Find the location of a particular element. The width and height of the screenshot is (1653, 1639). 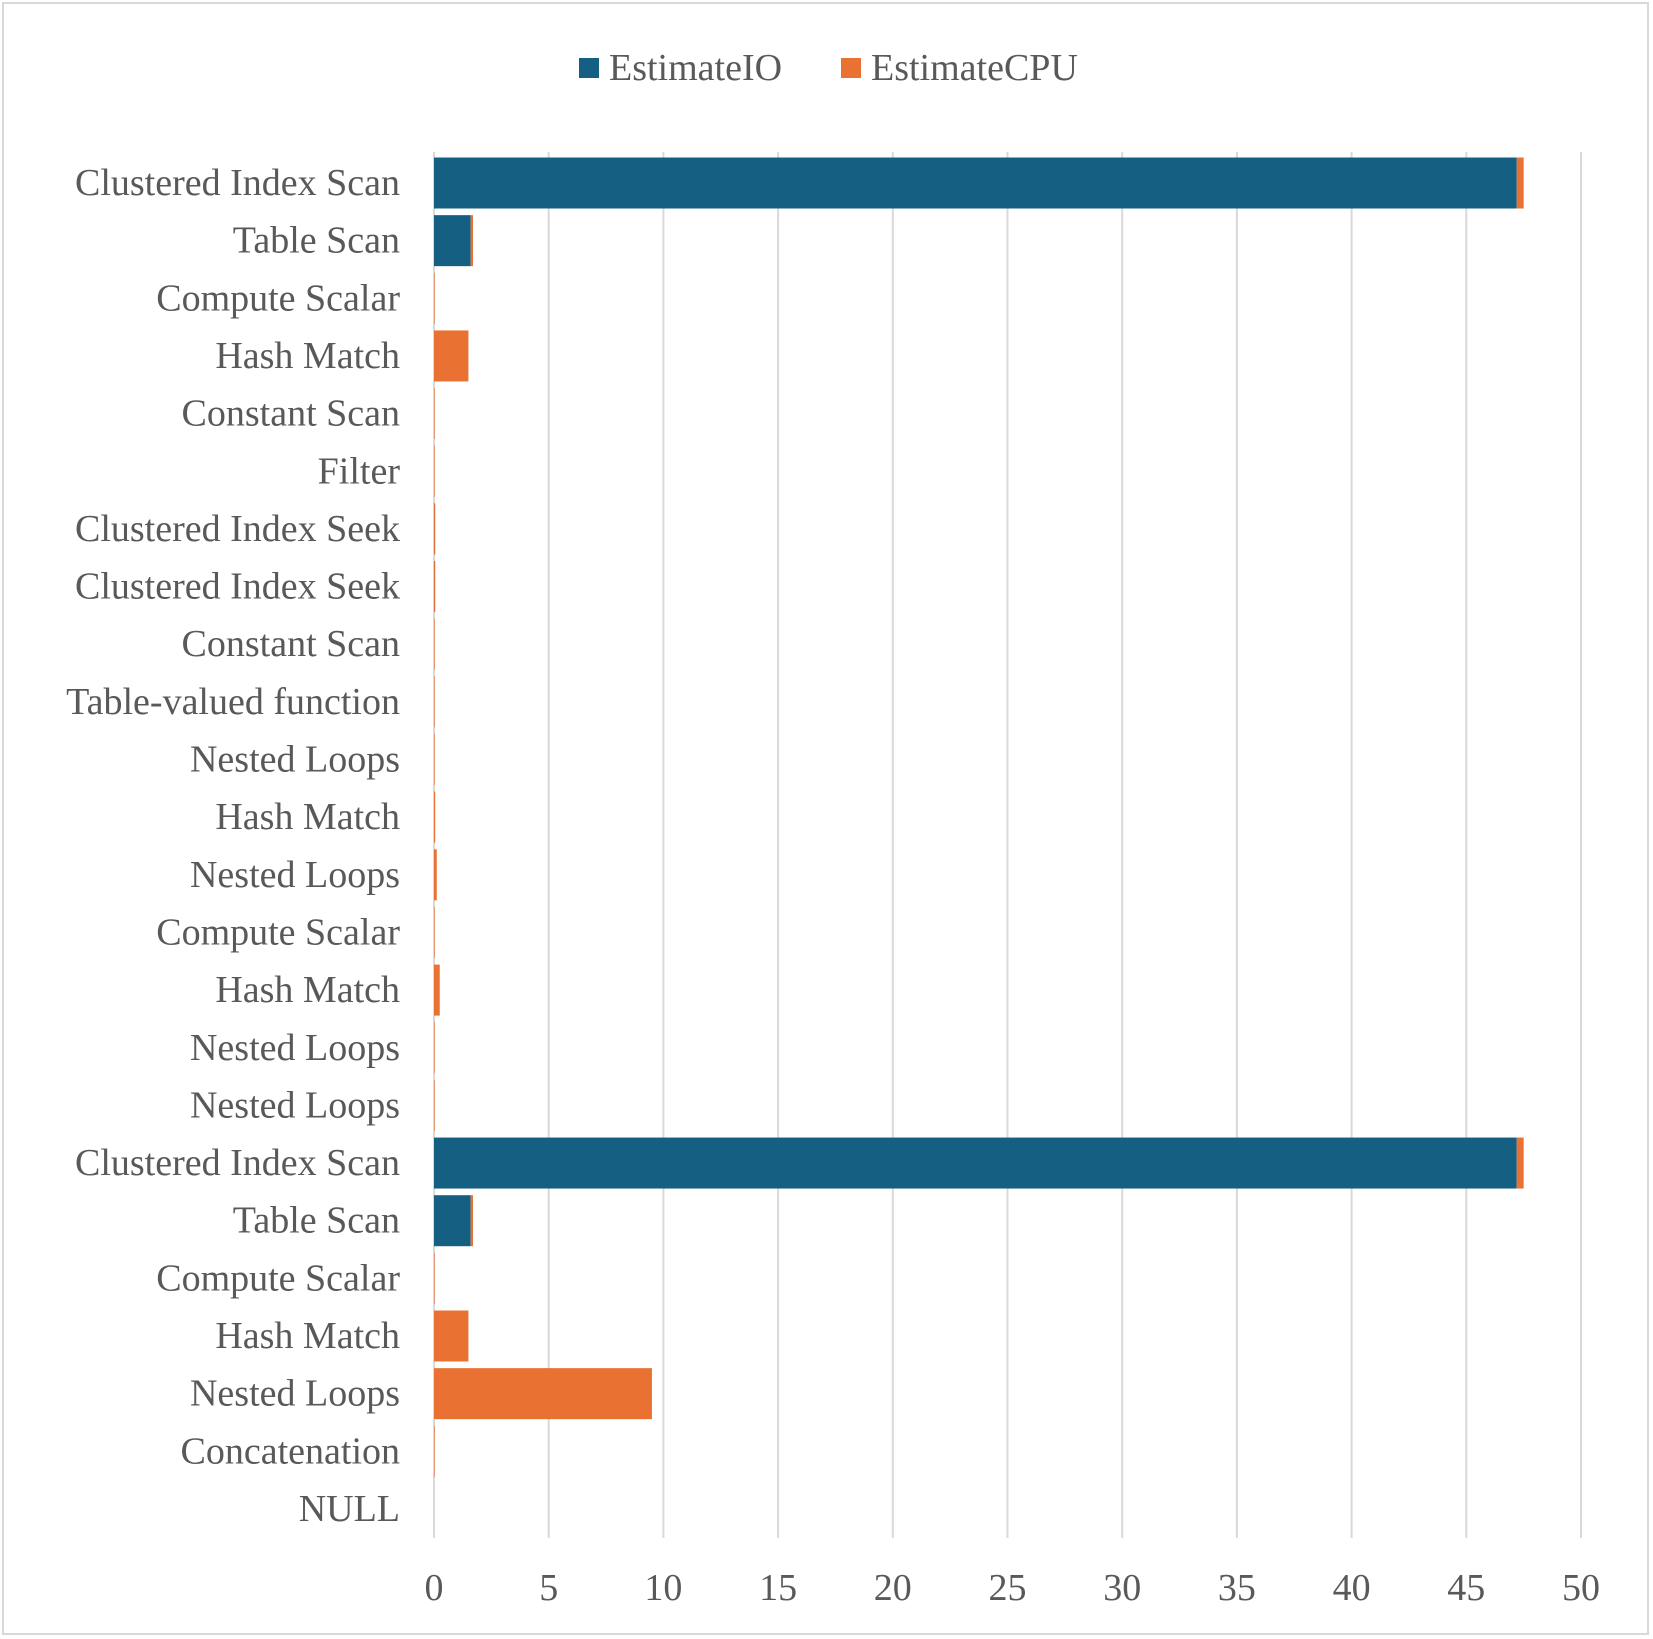

category-label-9: Table-valued function is located at coordinates (233, 702).